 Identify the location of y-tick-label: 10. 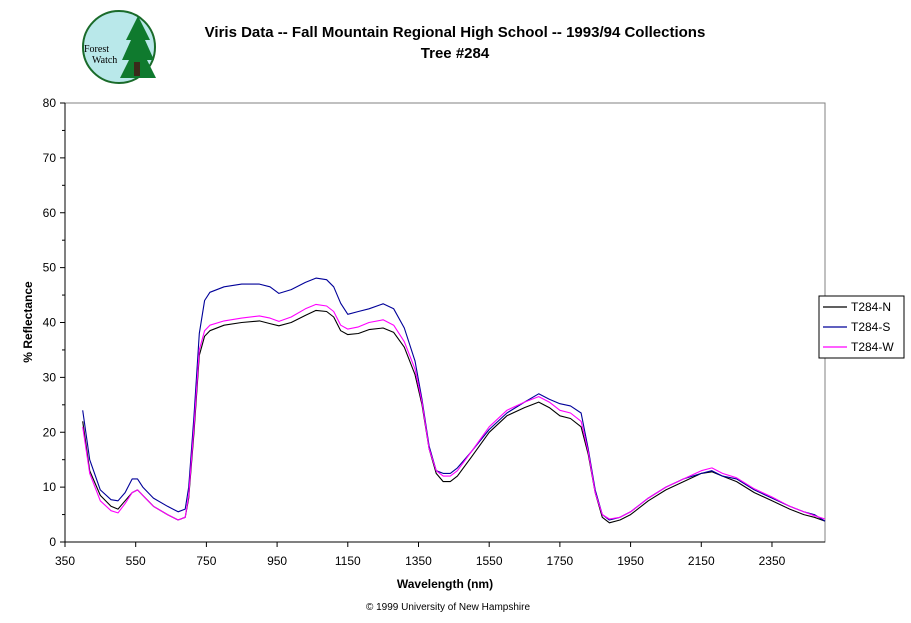
(50, 487).